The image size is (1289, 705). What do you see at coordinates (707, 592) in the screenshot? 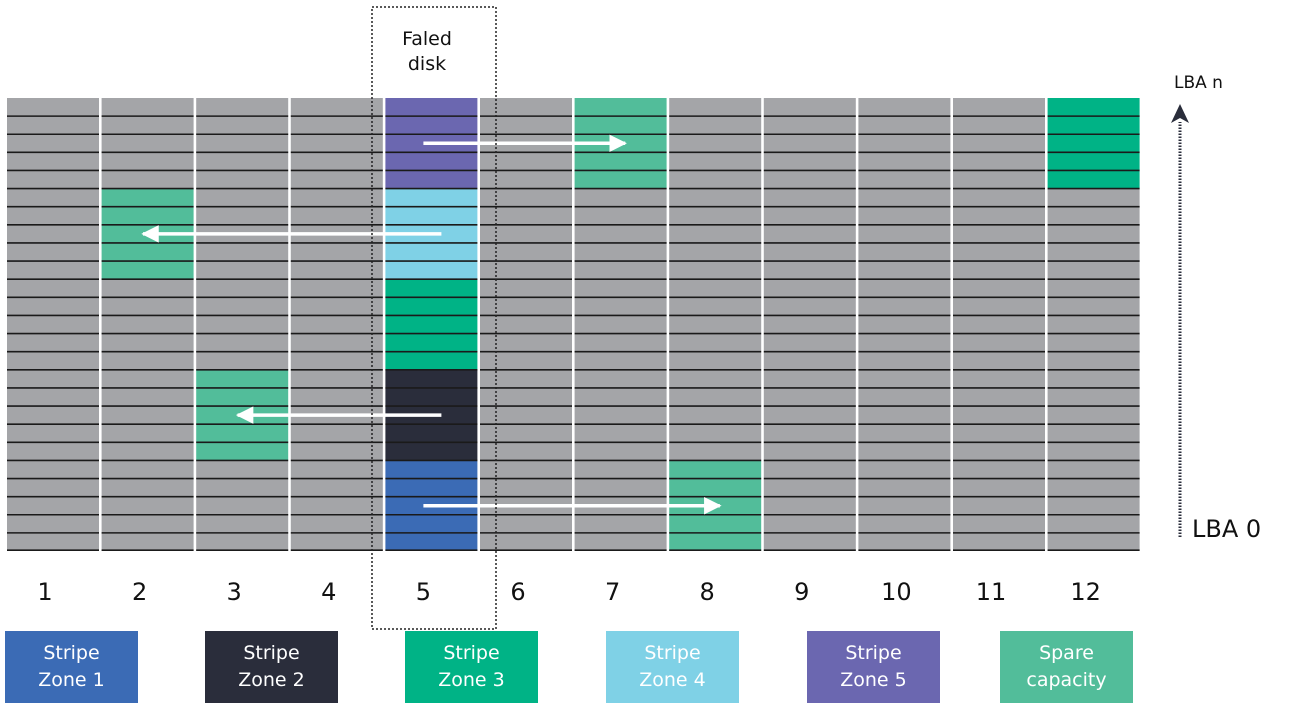
I see `disk-number-8: 8` at bounding box center [707, 592].